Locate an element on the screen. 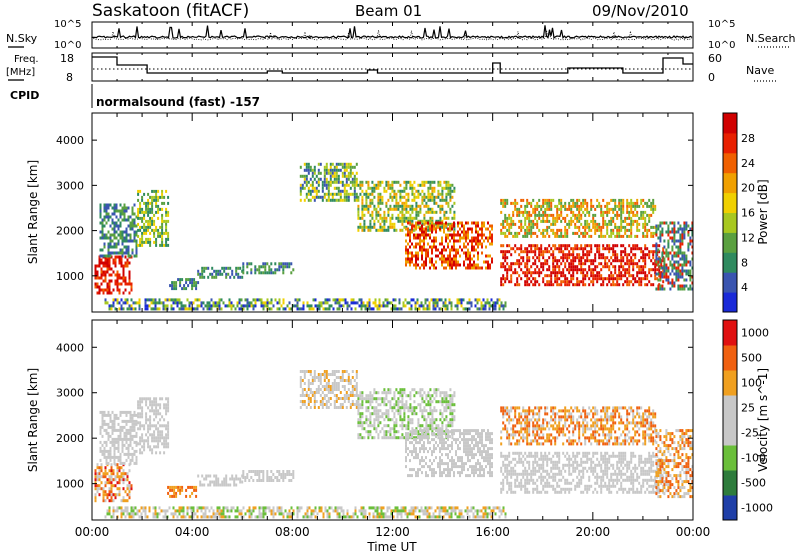  power-colorbar-tick-2: 12 is located at coordinates (748, 237).